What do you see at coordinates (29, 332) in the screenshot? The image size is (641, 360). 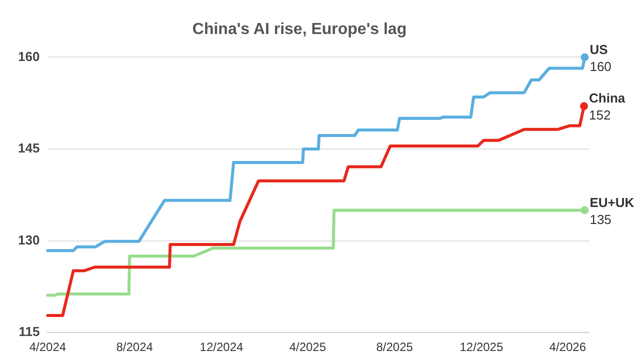 I see `y-tick-label: 115` at bounding box center [29, 332].